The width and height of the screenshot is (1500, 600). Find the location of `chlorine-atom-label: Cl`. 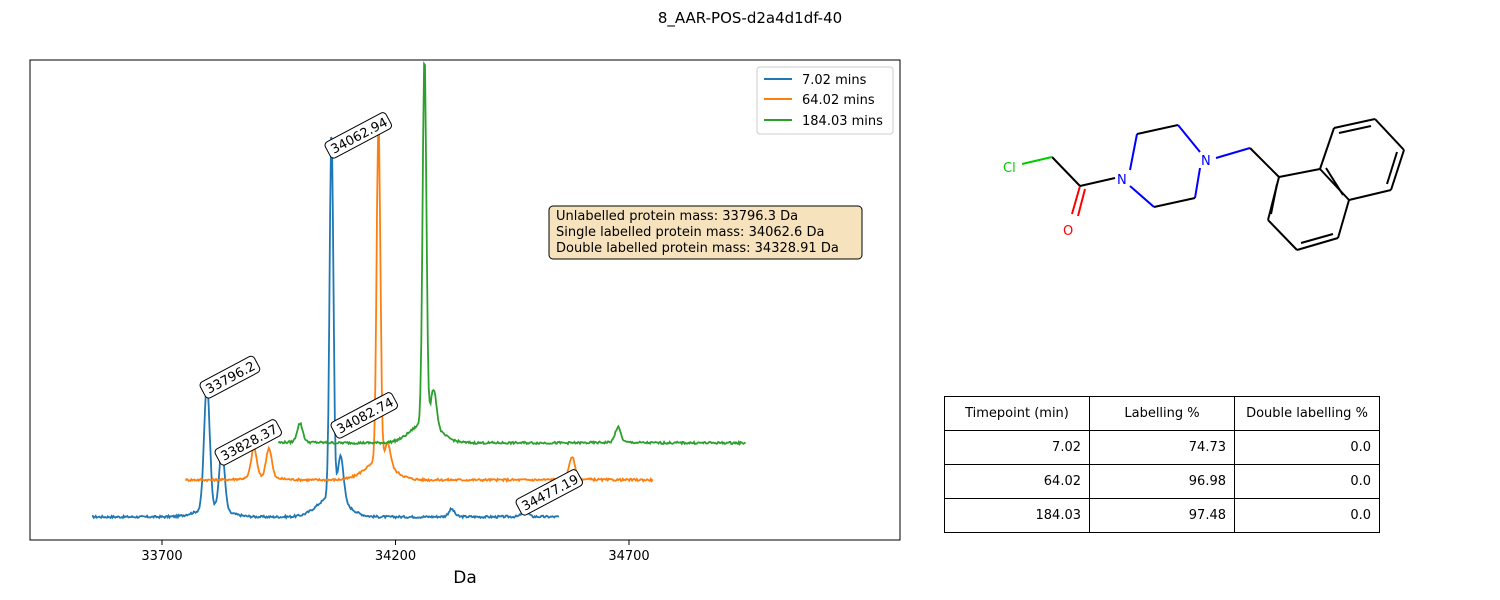

chlorine-atom-label: Cl is located at coordinates (1009, 168).